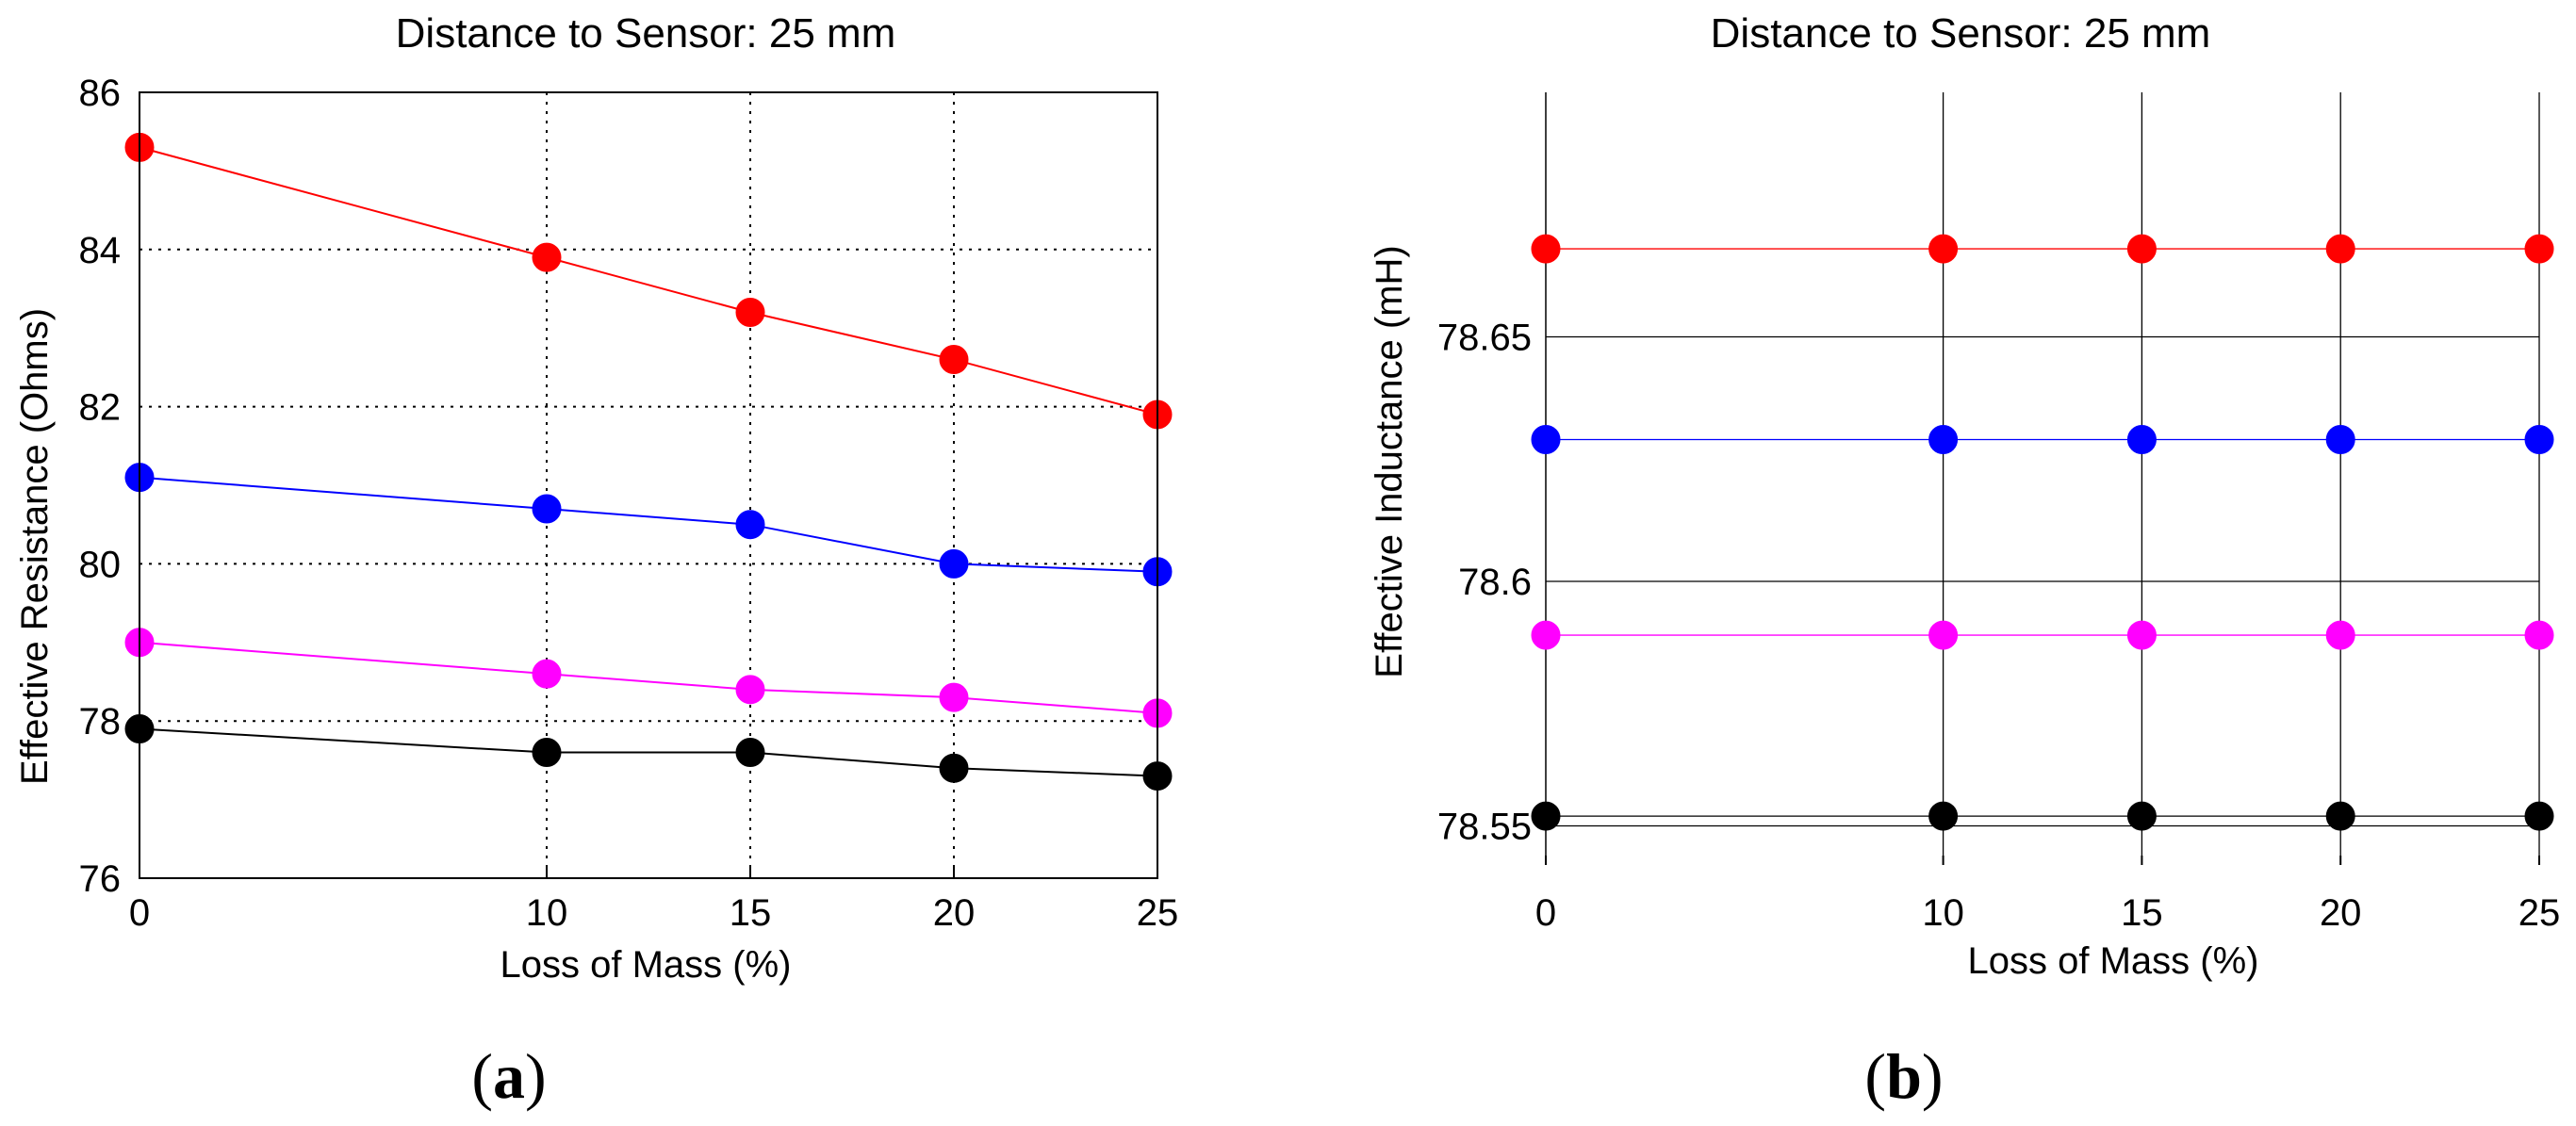 The height and width of the screenshot is (1126, 2576). Describe the element at coordinates (646, 33) in the screenshot. I see `chart-a-title: Distance to Sensor: 25 mm` at that location.